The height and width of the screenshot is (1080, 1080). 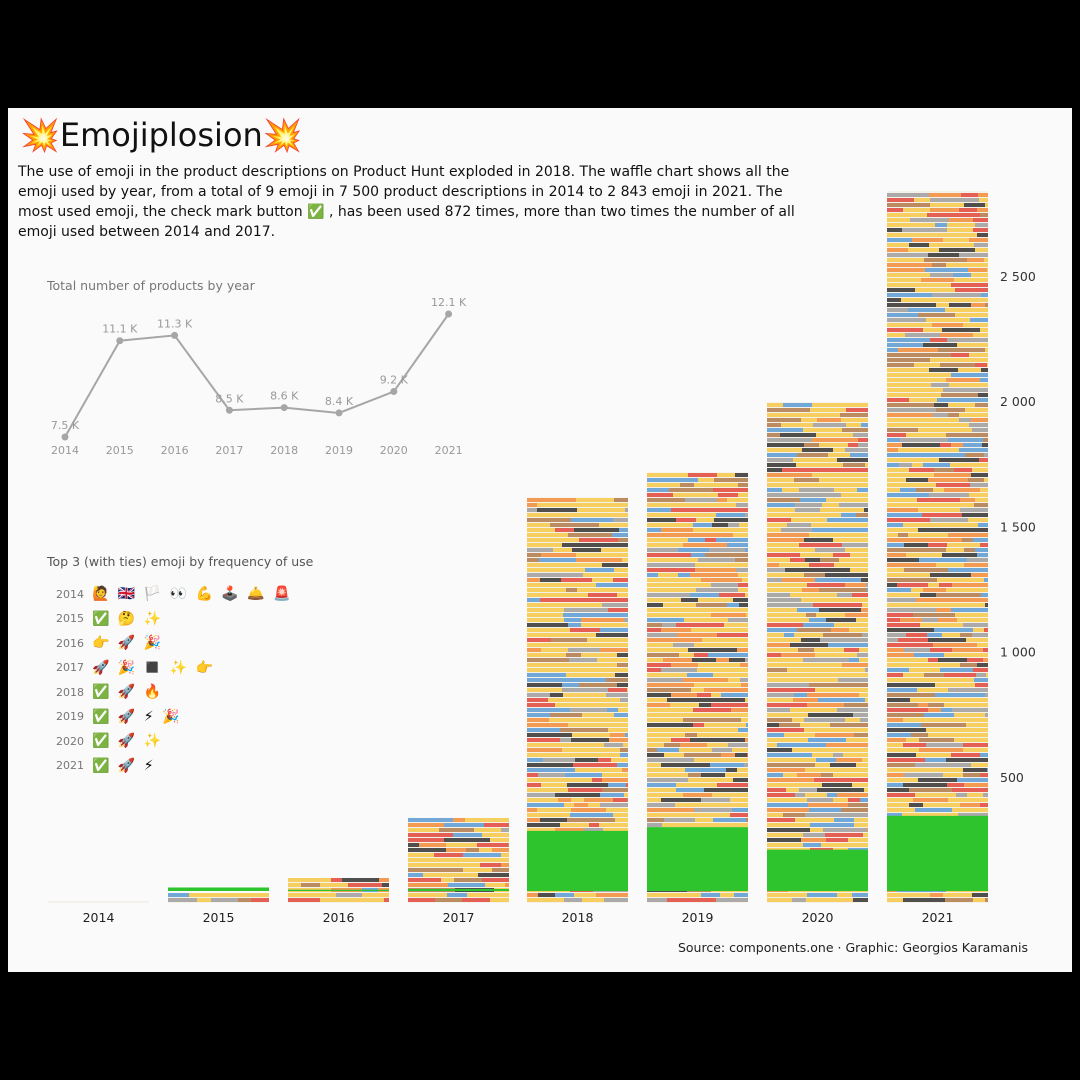 I want to click on line-x-tick-label: 2018, so click(x=284, y=450).